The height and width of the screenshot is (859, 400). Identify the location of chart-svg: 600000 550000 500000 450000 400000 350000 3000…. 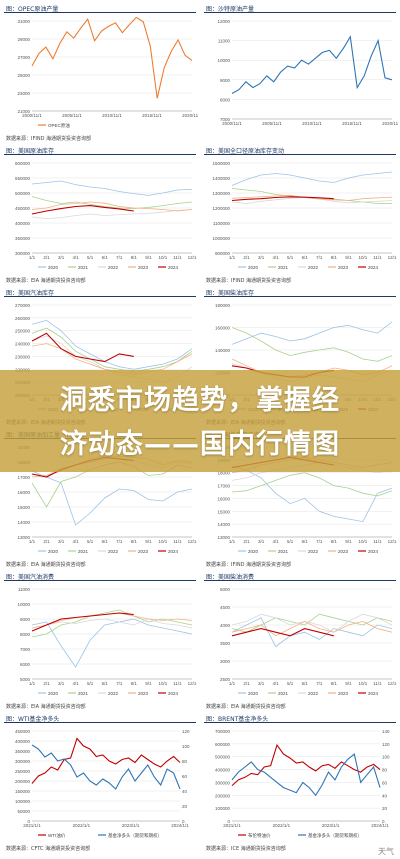
(106, 215).